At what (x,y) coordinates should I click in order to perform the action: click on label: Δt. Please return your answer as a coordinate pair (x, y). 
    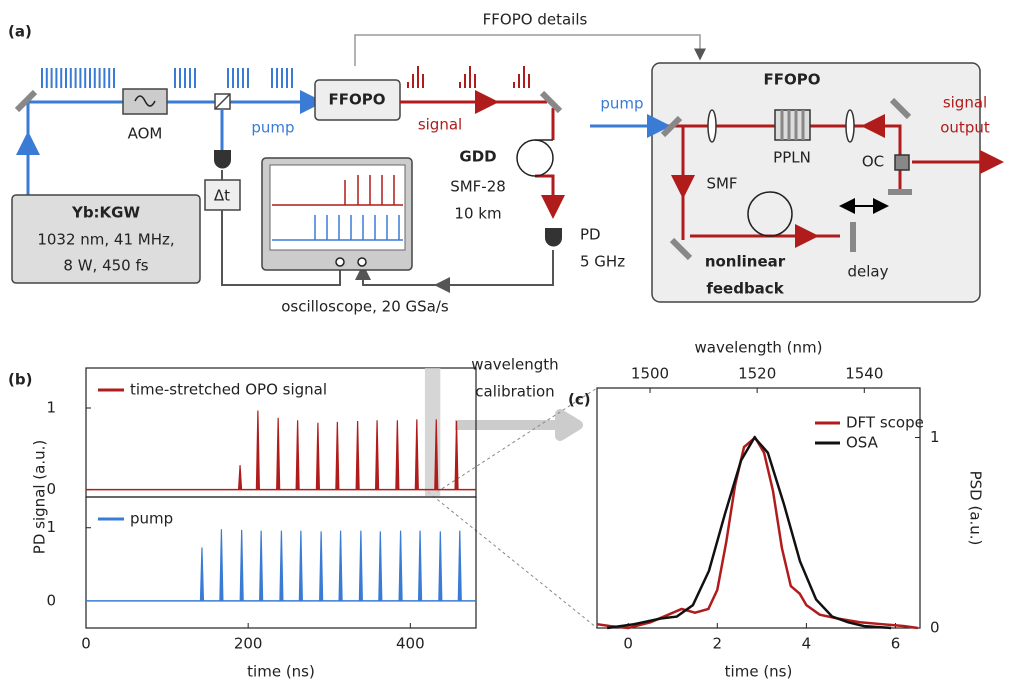
    Looking at the image, I should click on (222, 196).